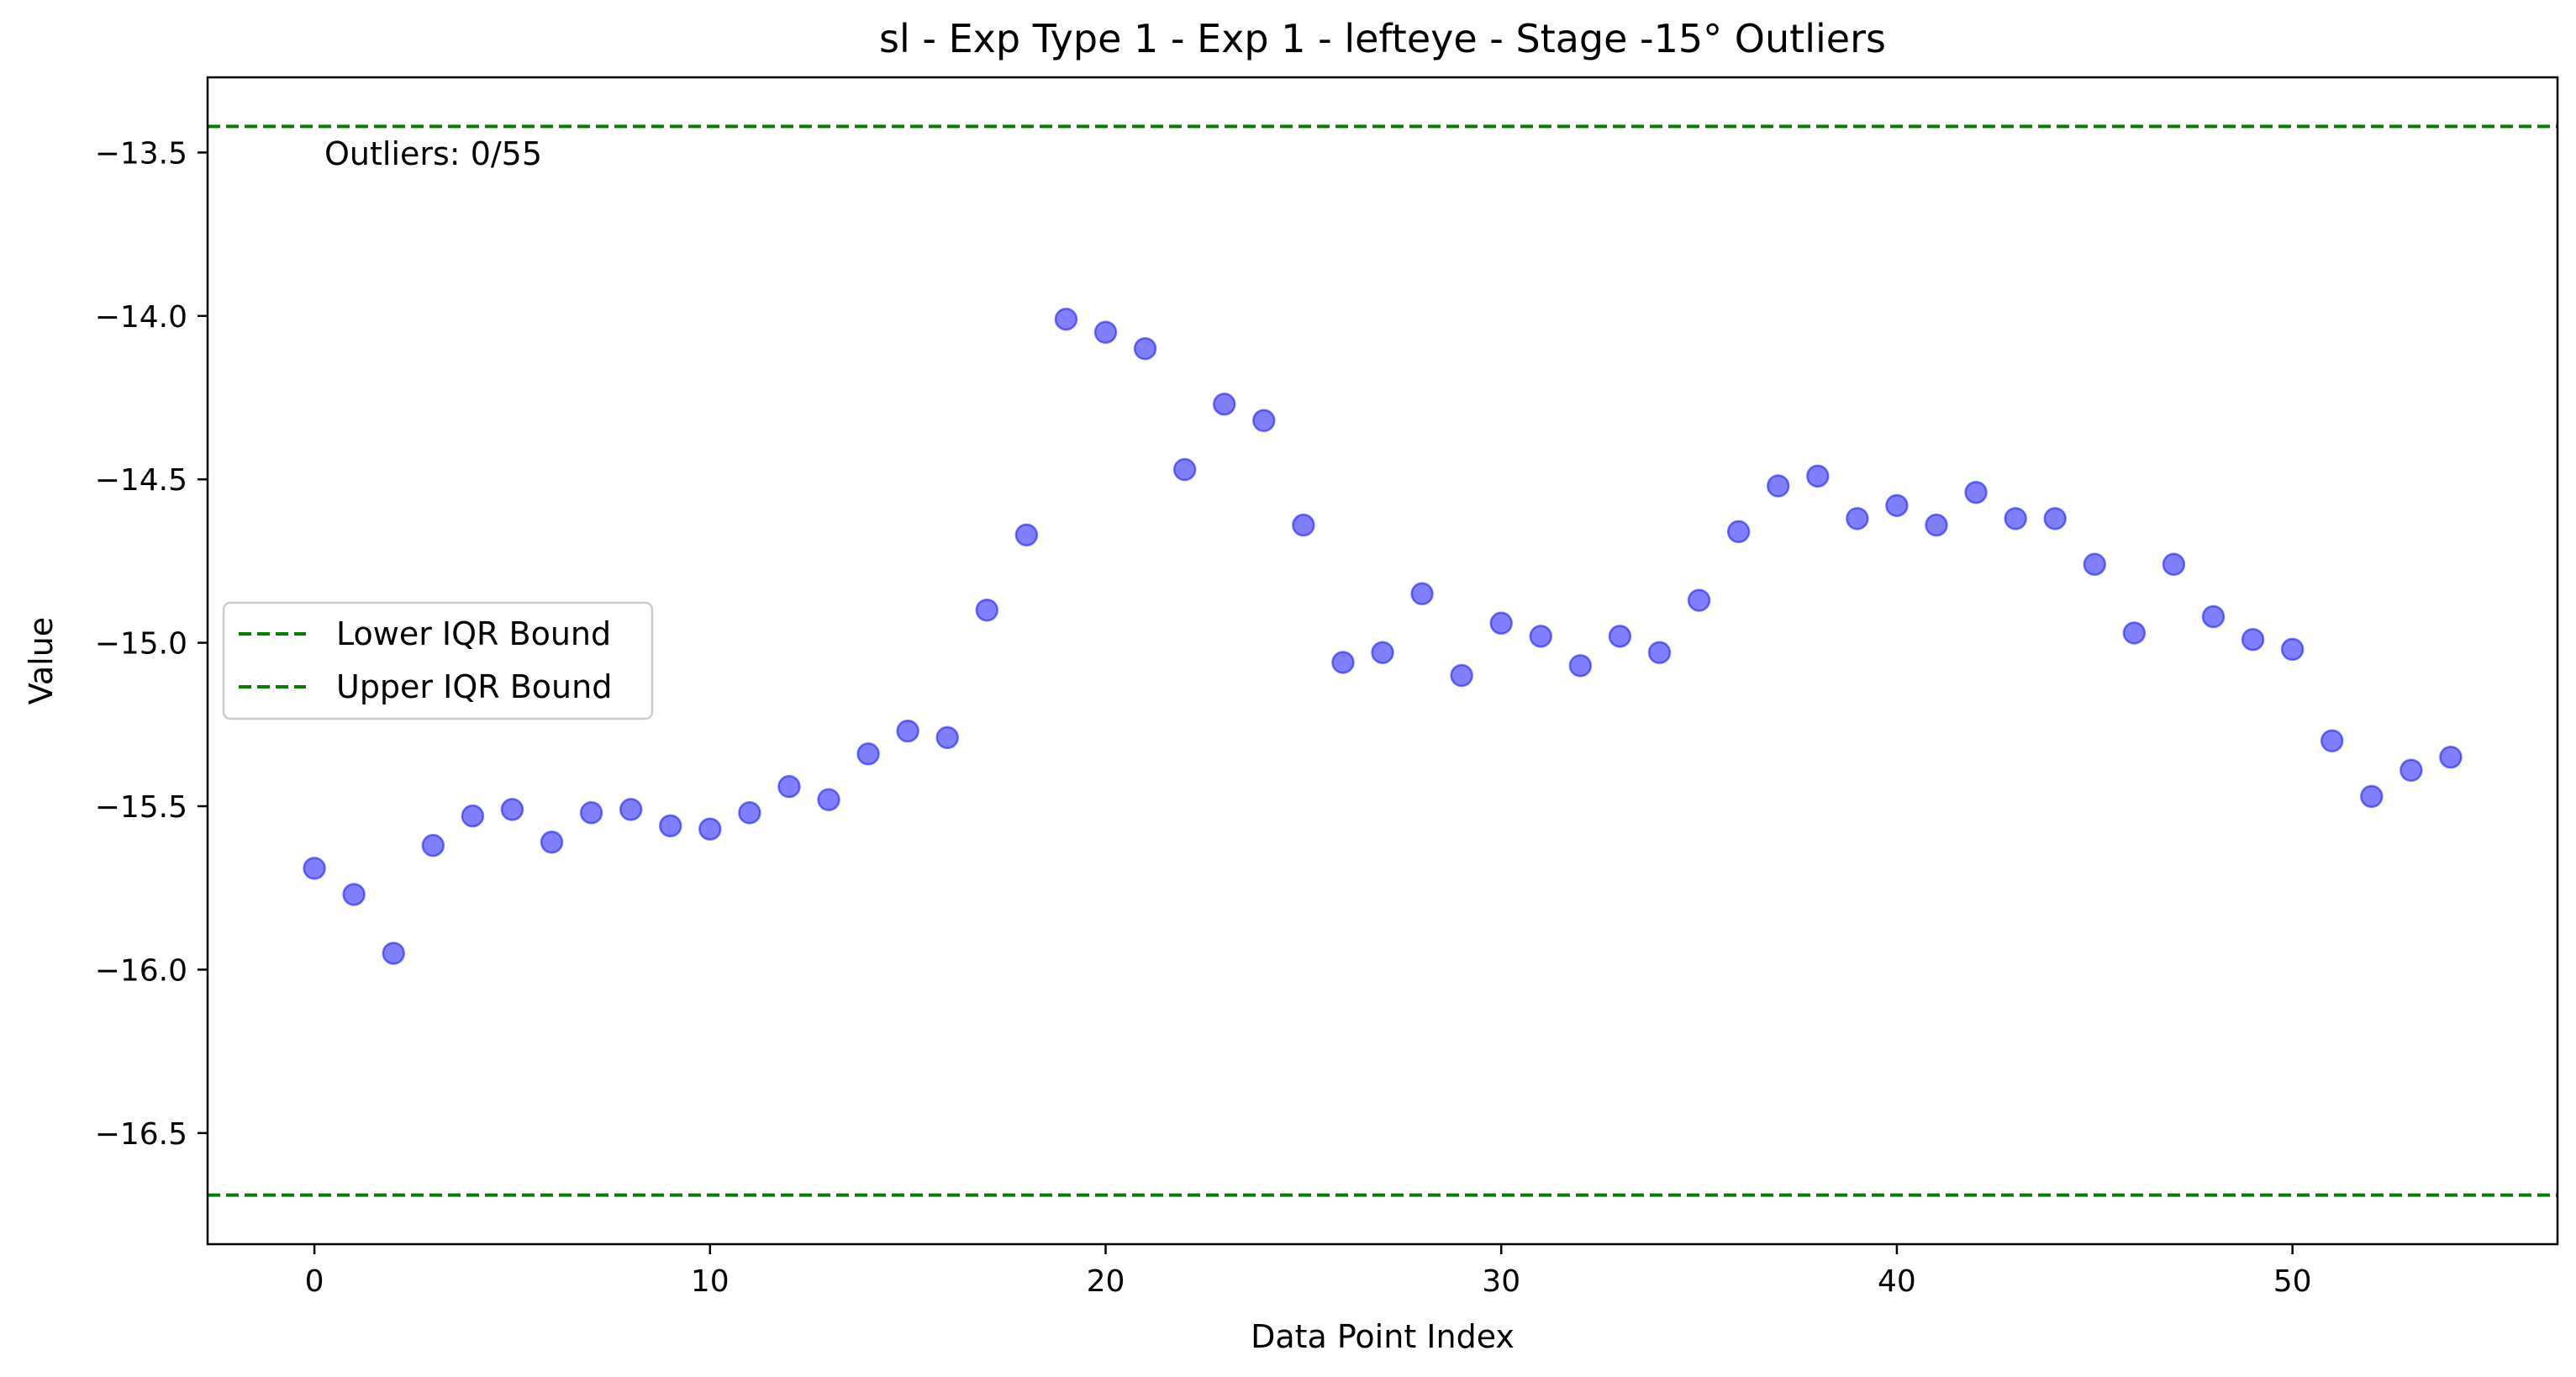 The width and height of the screenshot is (2576, 1377). What do you see at coordinates (473, 633) in the screenshot?
I see `legend-label-lower: Lower IQR Bound` at bounding box center [473, 633].